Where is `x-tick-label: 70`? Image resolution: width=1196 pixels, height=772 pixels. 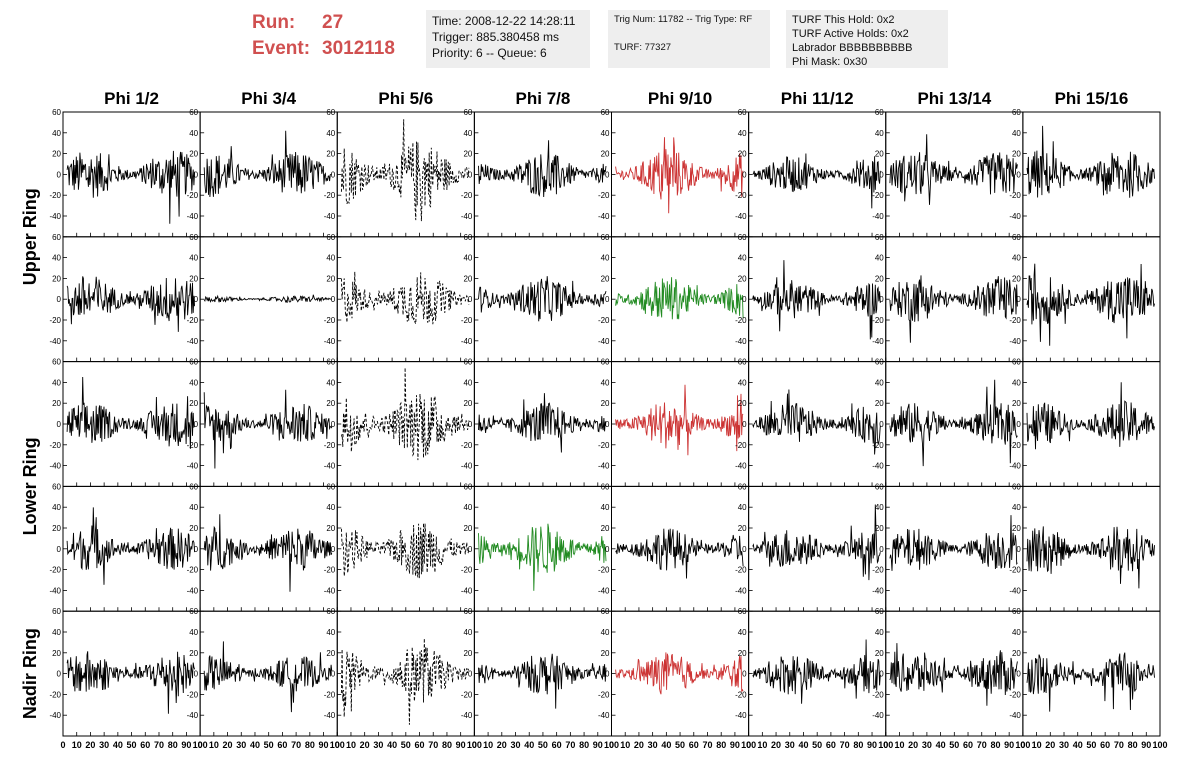 x-tick-label: 70 is located at coordinates (570, 745).